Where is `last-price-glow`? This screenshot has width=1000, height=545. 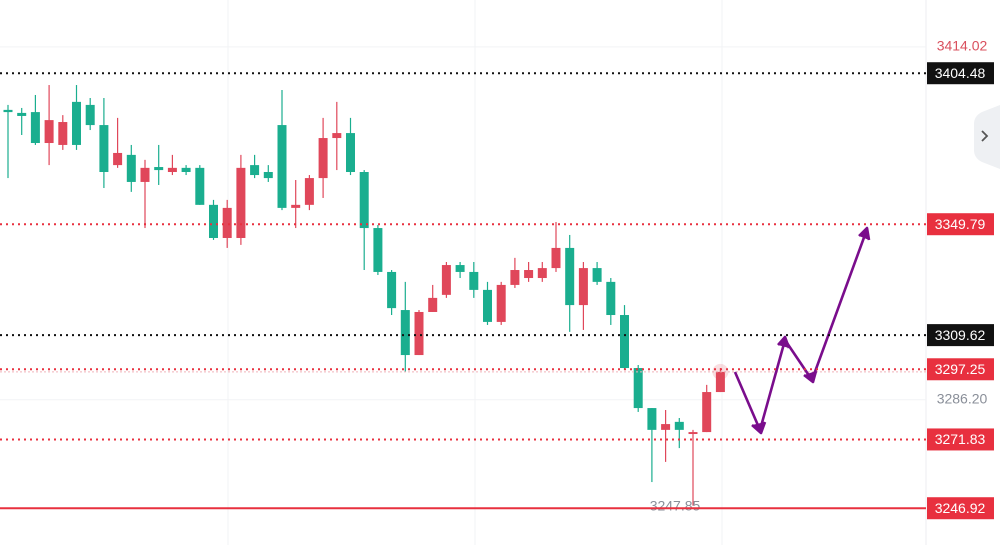 last-price-glow is located at coordinates (720, 371).